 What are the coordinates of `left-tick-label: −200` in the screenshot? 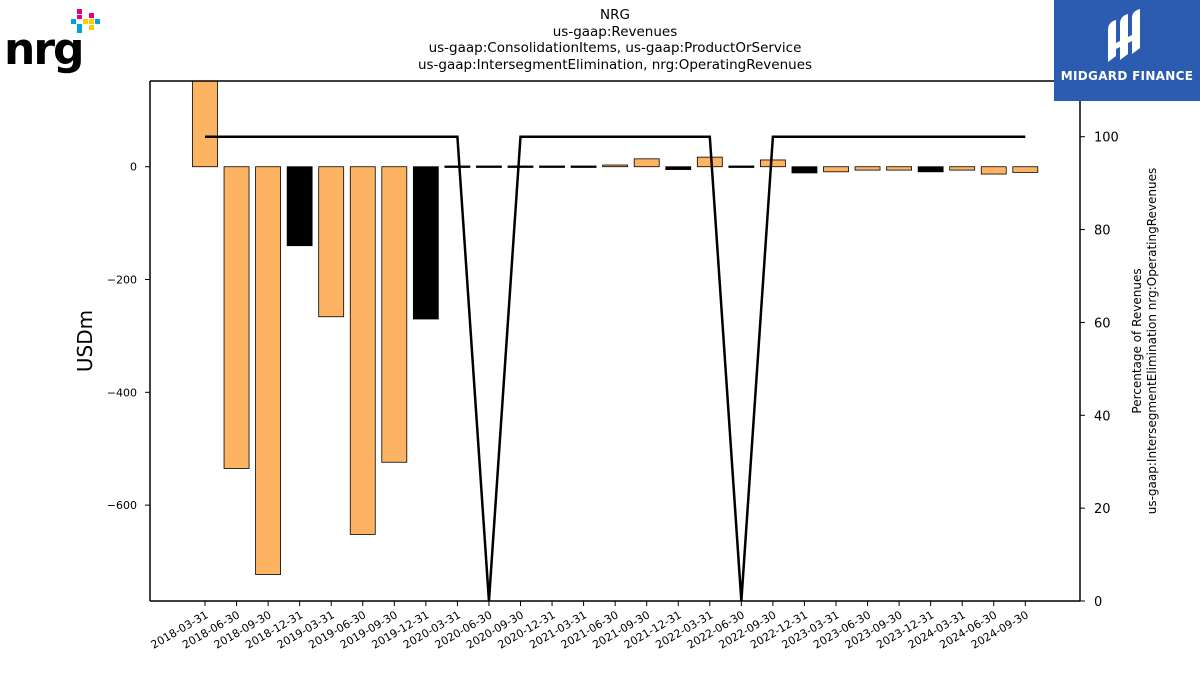 It's located at (122, 280).